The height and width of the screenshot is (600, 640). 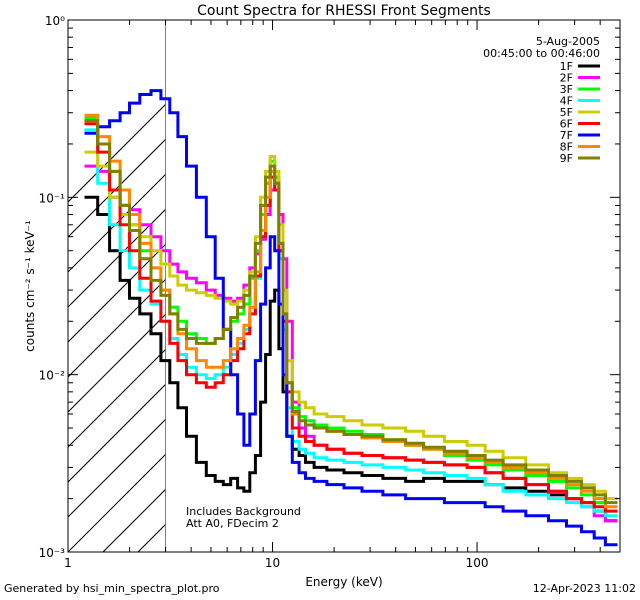 I want to click on chart-title: Count Spectra for RHESSI Front Segments, so click(x=344, y=11).